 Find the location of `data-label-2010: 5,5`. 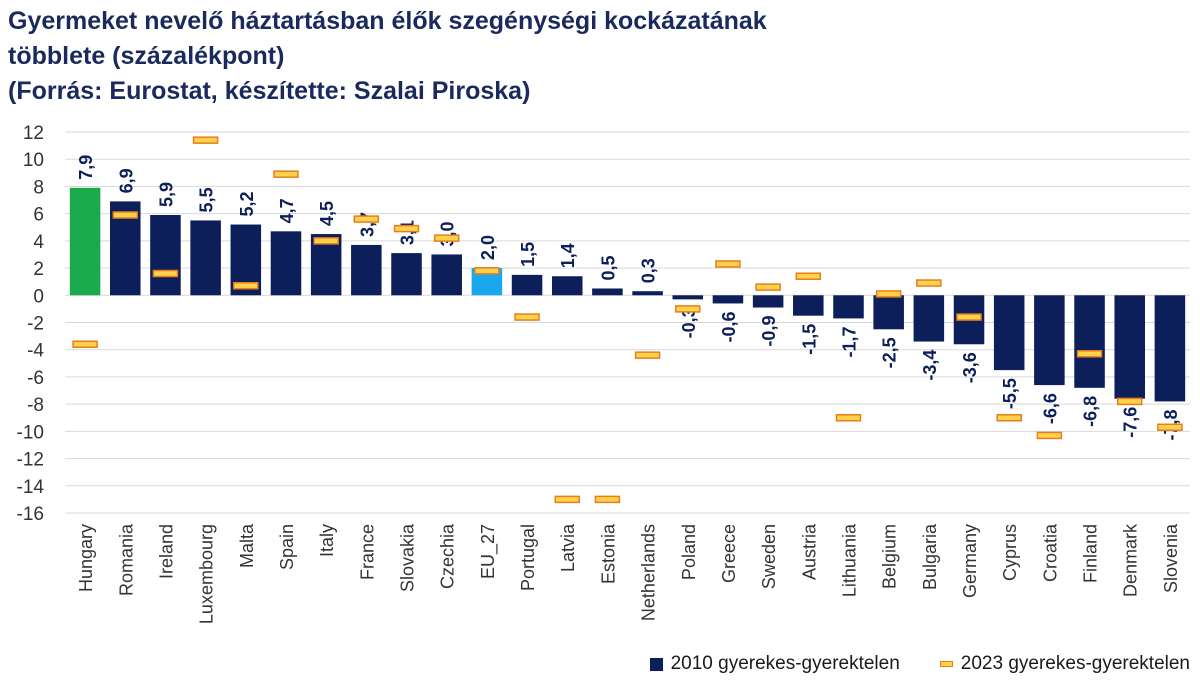

data-label-2010: 5,5 is located at coordinates (207, 199).